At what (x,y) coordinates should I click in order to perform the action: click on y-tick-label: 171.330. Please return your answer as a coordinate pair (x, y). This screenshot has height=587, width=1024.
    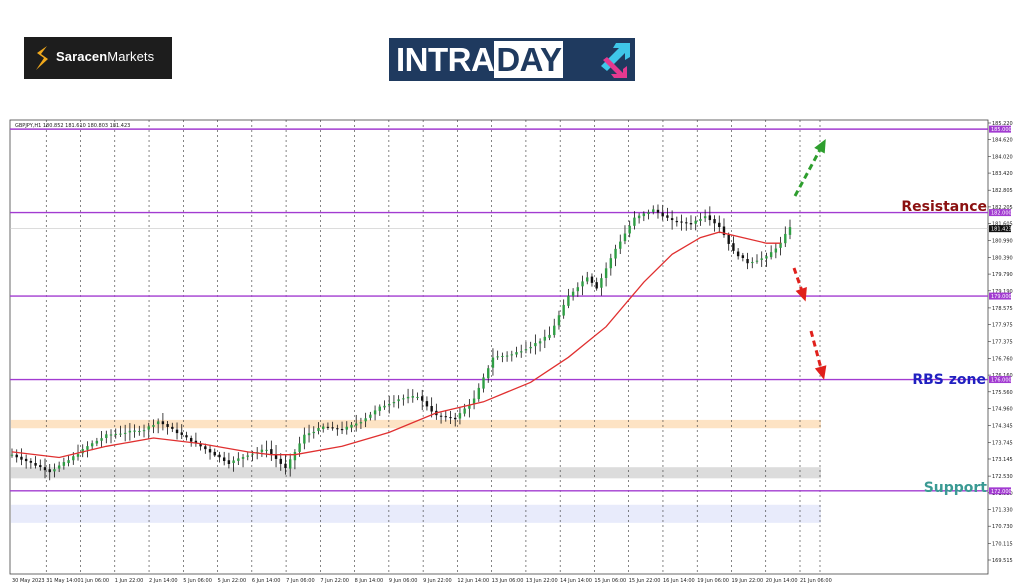
    Looking at the image, I should click on (1002, 510).